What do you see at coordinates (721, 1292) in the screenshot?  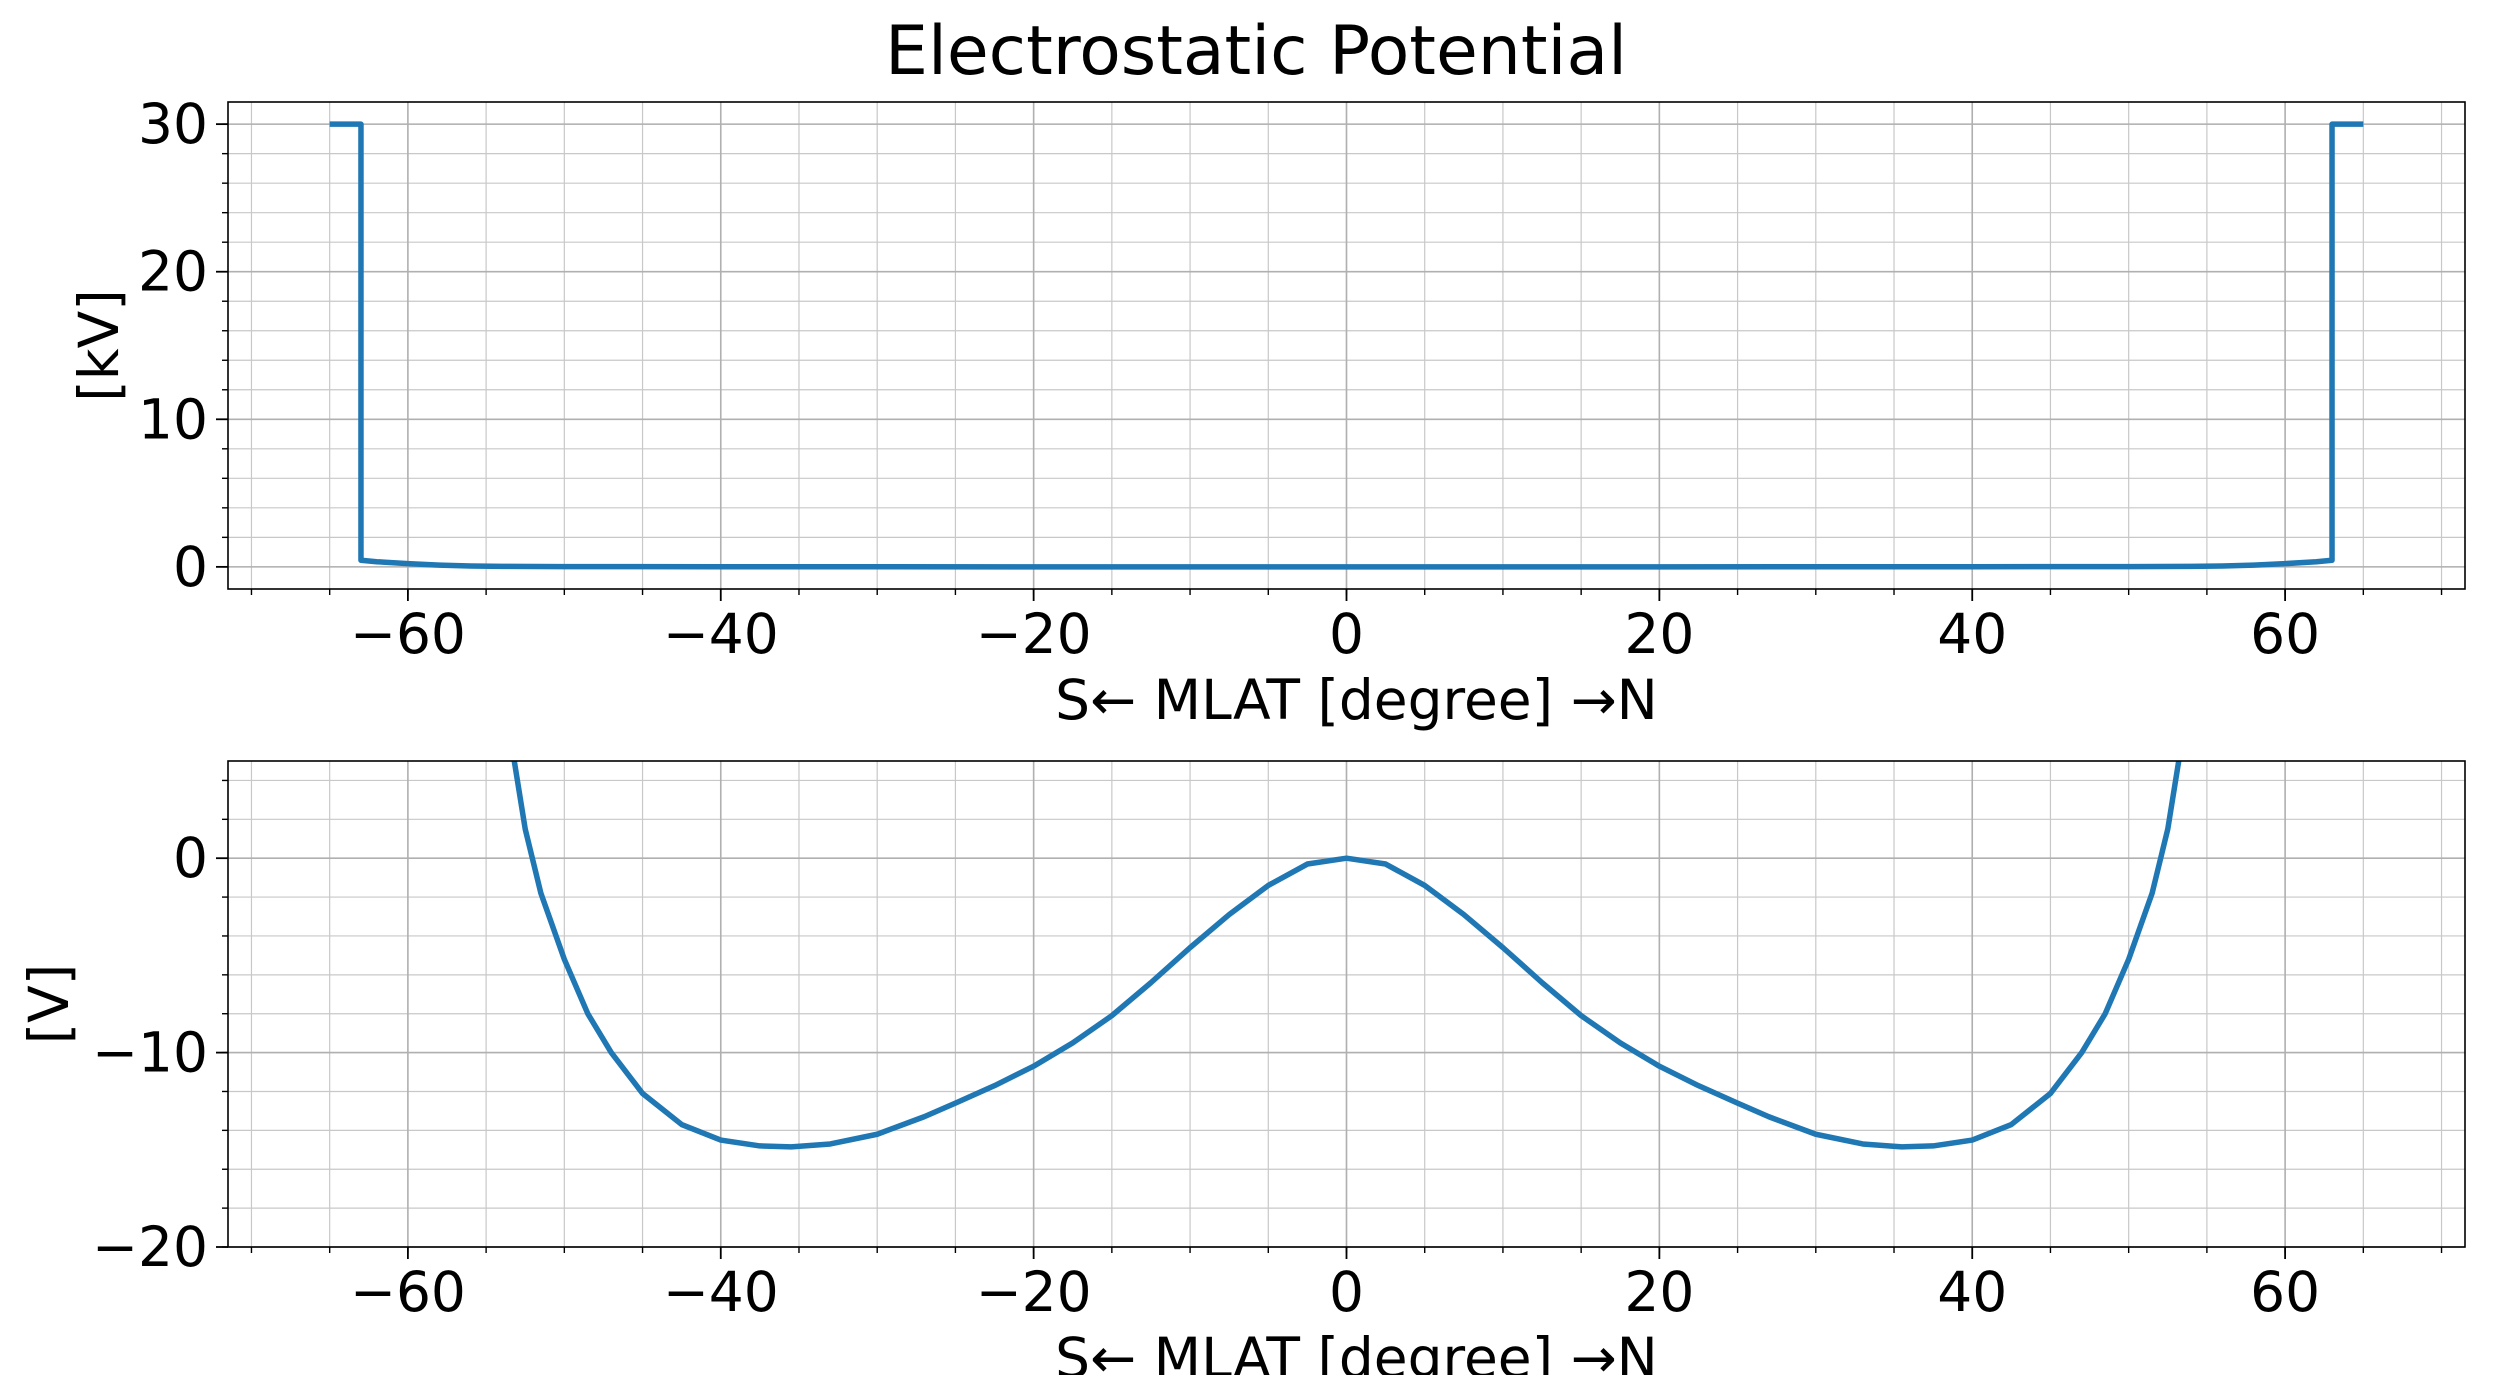 I see `bottom-x-tick-label: −40` at bounding box center [721, 1292].